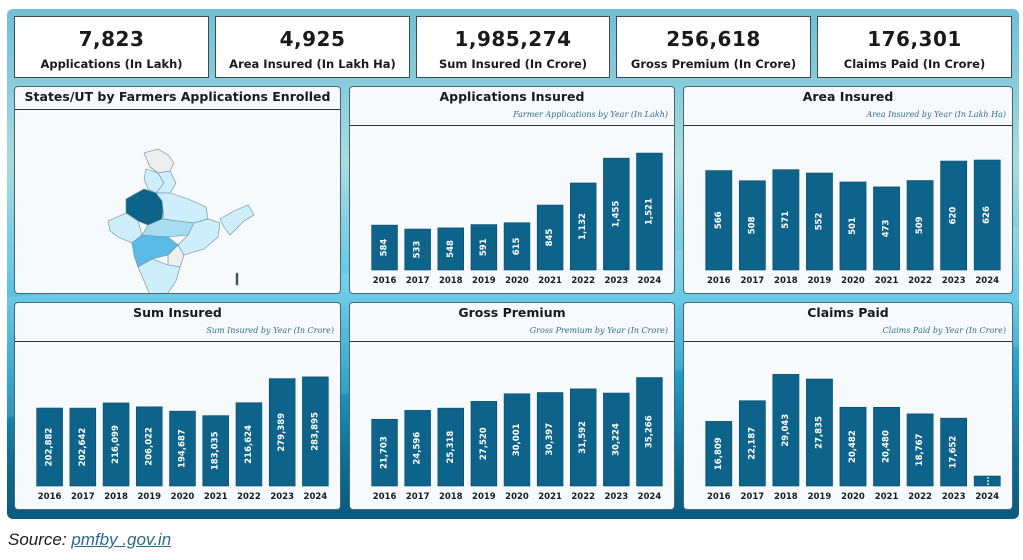 This screenshot has height=560, width=1023. I want to click on map-region-south-india, so click(159, 276).